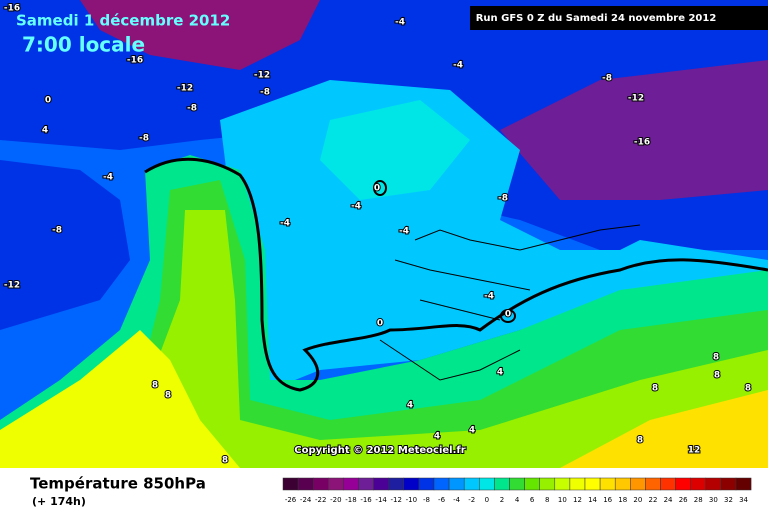 The height and width of the screenshot is (512, 768). Describe the element at coordinates (668, 500) in the screenshot. I see `legend-label: 24` at that location.